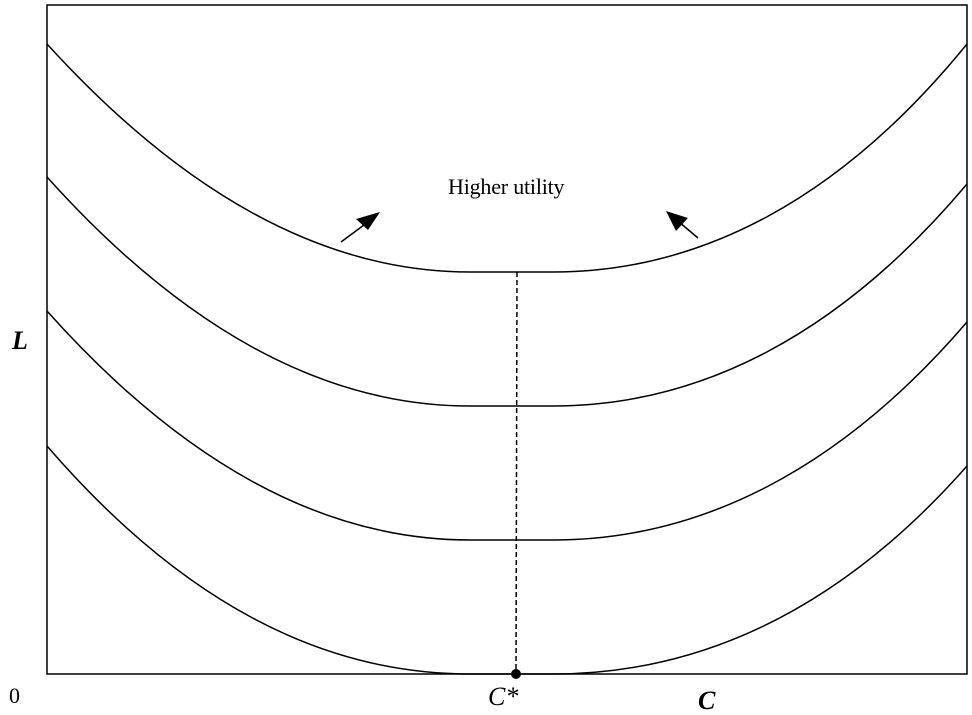  Describe the element at coordinates (20, 340) in the screenshot. I see `y-axis-label: L` at that location.